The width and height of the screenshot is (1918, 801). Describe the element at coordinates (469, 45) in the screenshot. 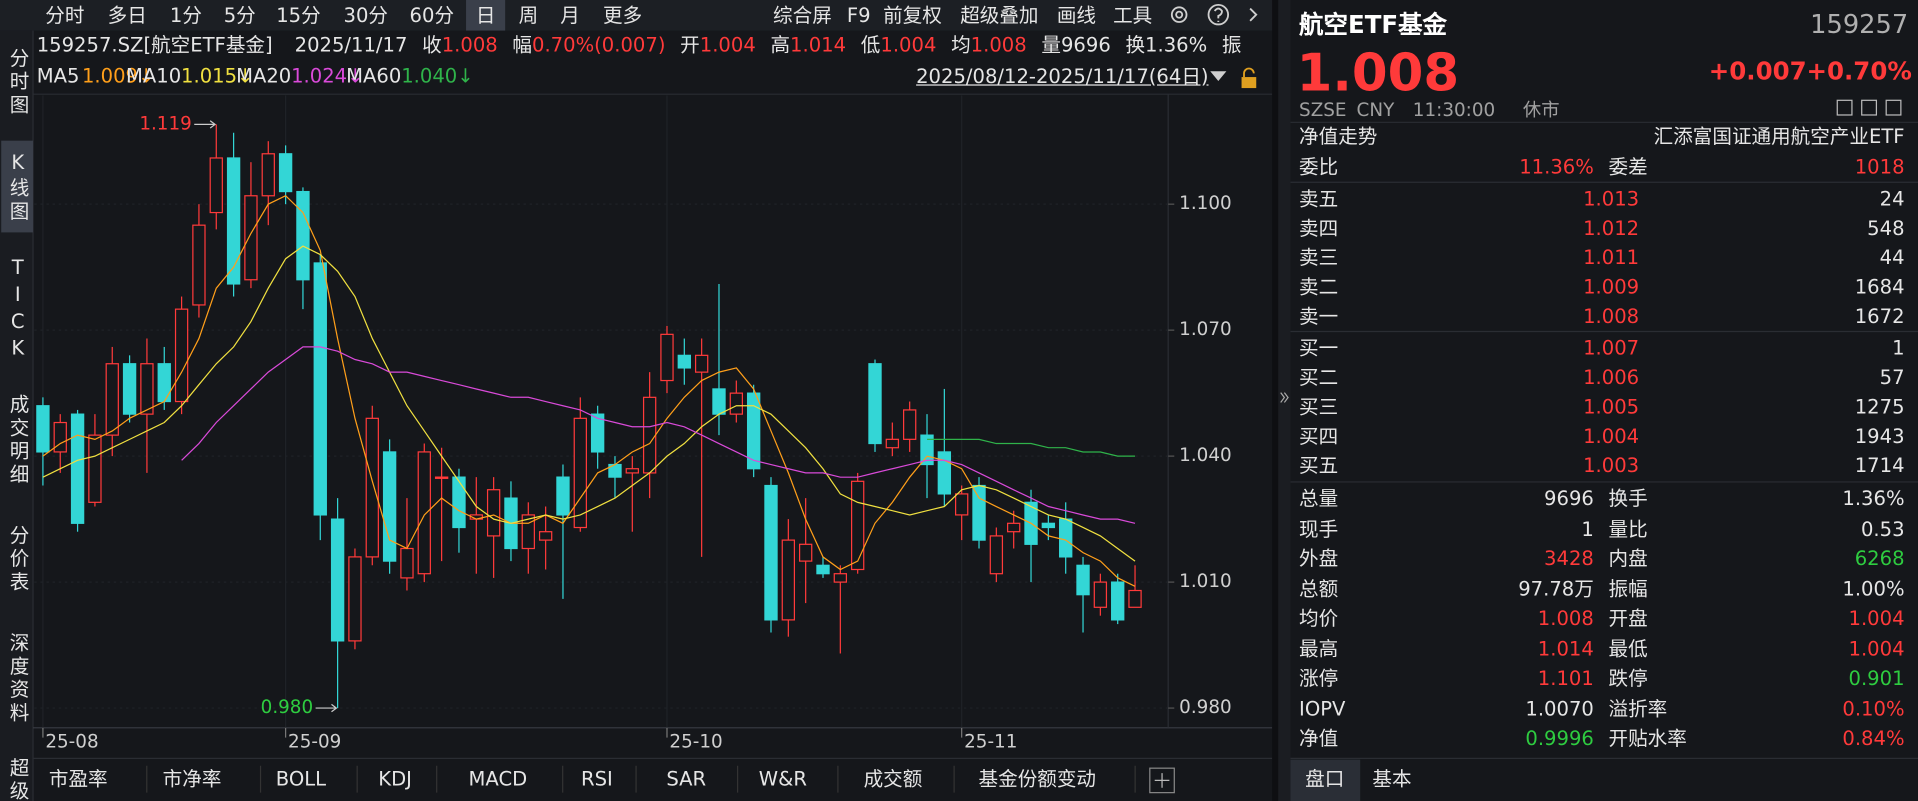

I see `info-value: 1.008` at that location.